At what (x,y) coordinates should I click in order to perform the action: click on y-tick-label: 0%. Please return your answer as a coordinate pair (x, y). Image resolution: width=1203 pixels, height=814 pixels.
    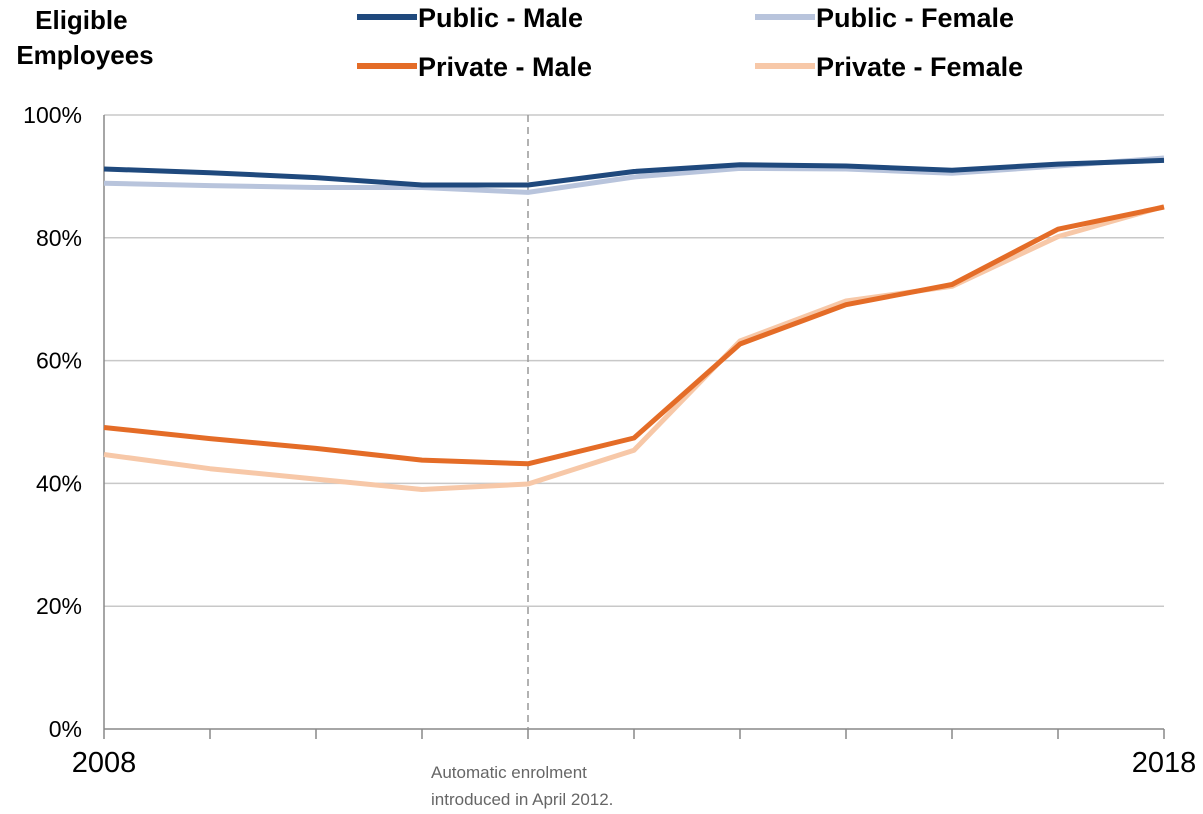
    Looking at the image, I should click on (65, 729).